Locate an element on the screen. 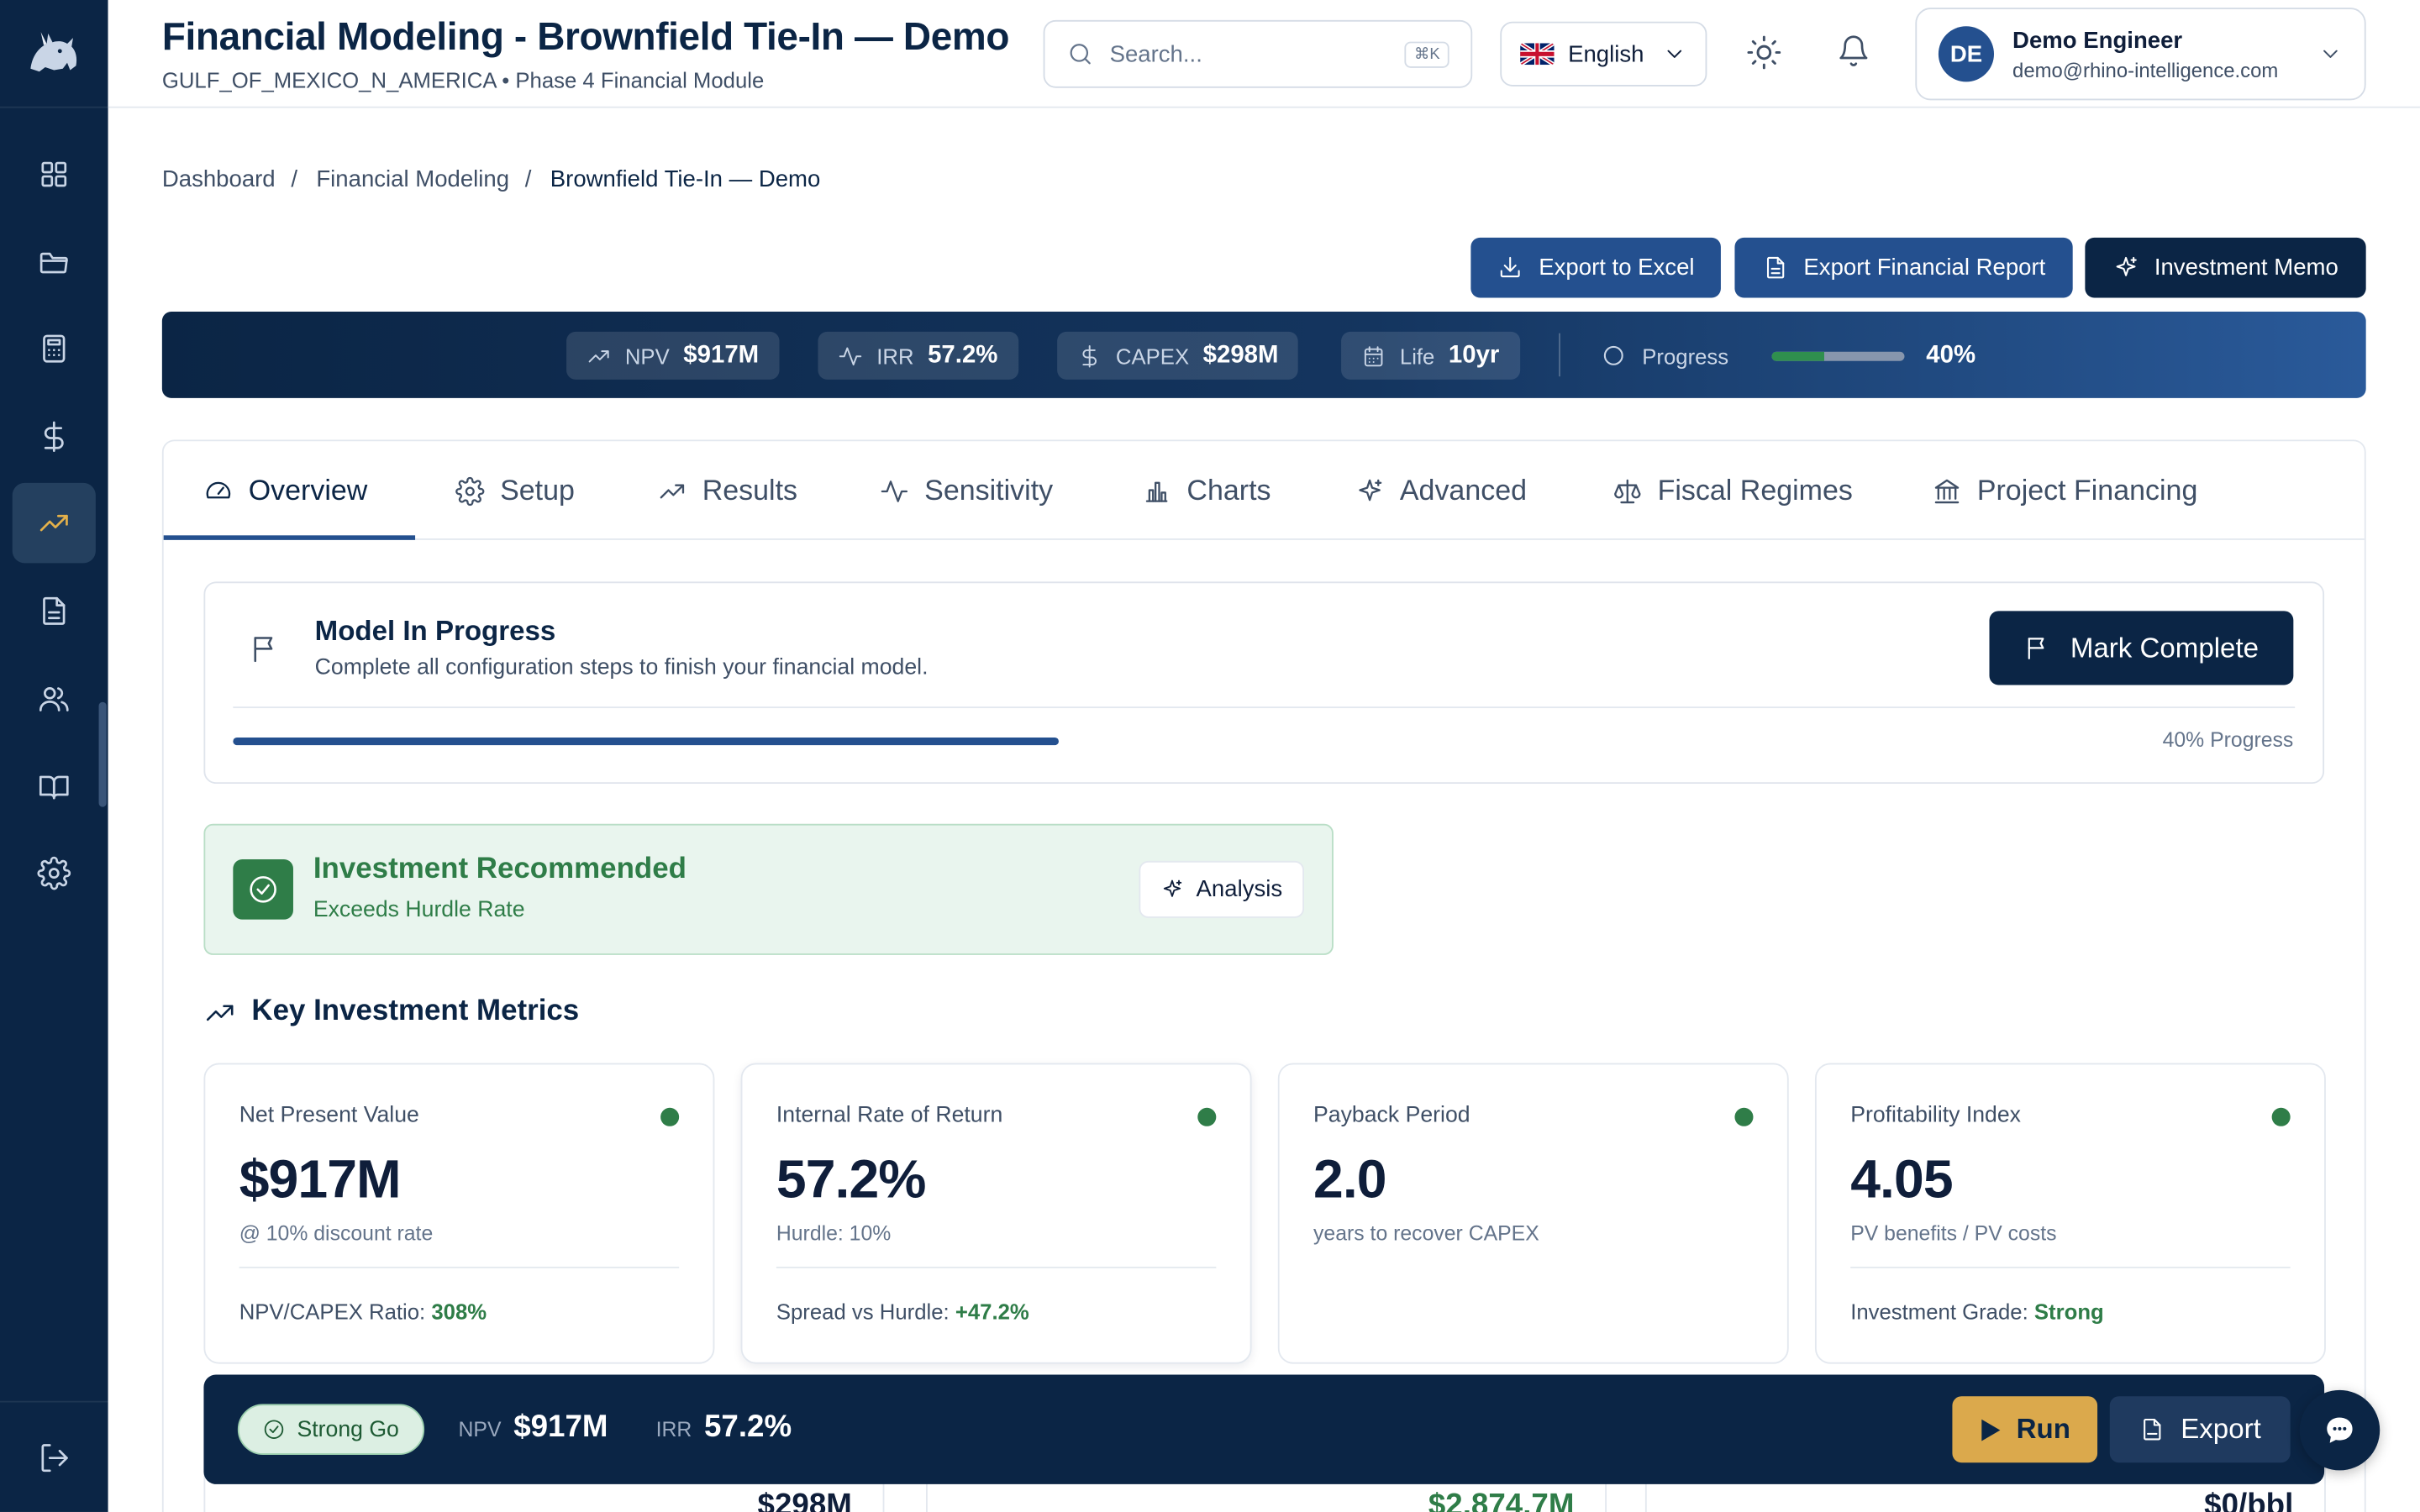 The image size is (2420, 1512). sidebar-item-team is located at coordinates (54, 699).